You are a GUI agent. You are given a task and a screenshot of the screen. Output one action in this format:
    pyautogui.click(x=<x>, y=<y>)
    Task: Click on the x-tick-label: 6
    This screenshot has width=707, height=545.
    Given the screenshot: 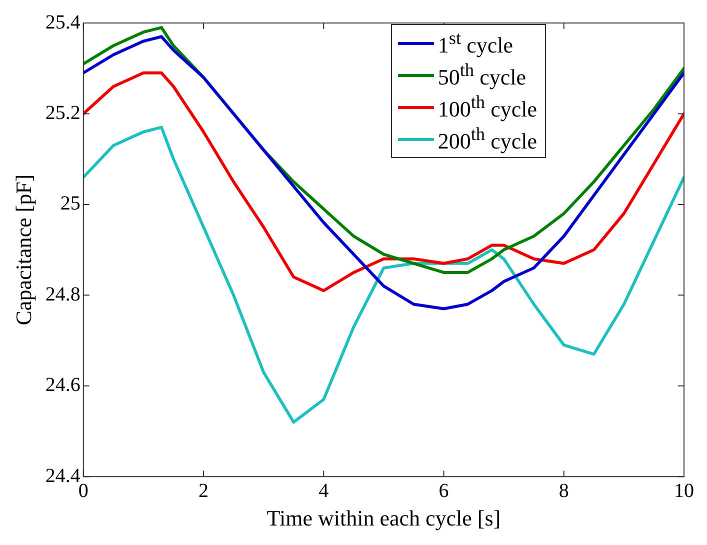 What is the action you would take?
    pyautogui.click(x=443, y=491)
    